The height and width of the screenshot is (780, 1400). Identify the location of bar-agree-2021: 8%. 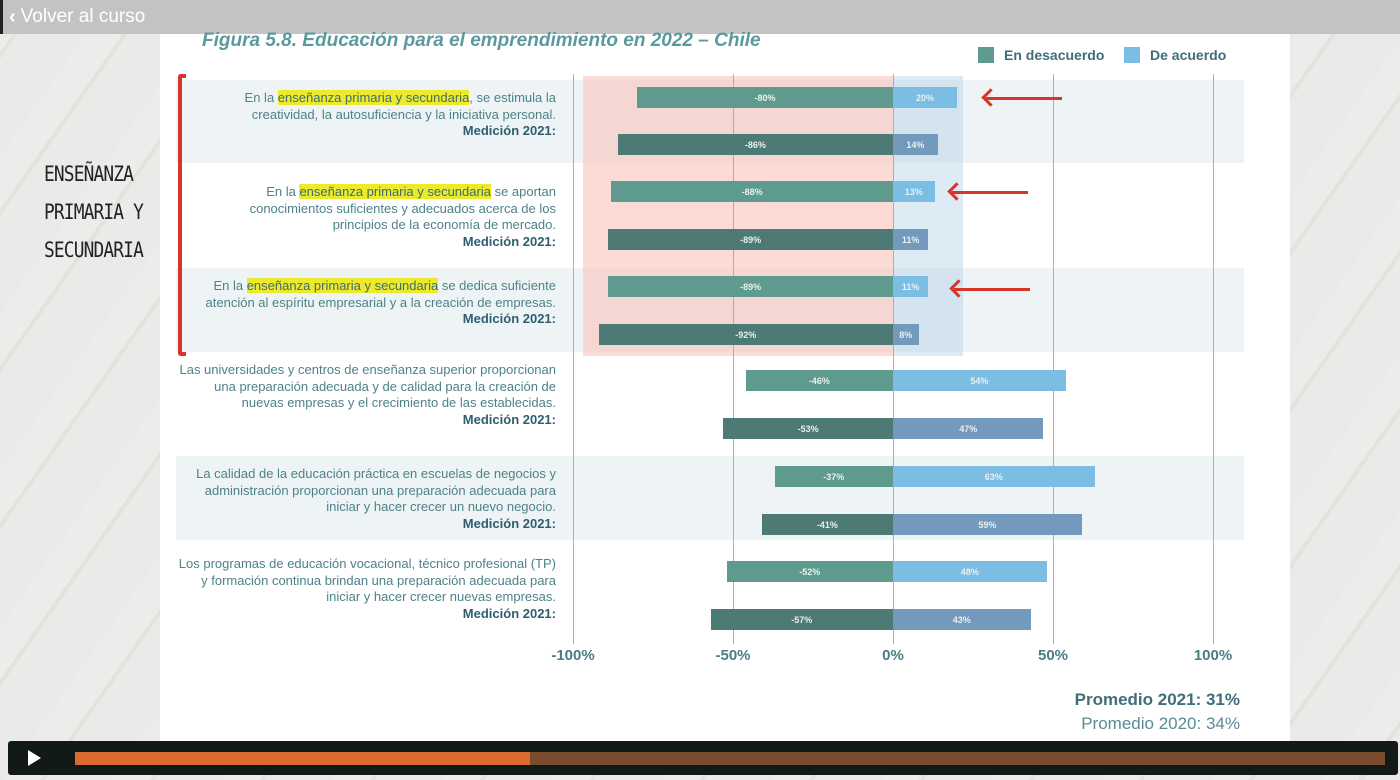
(906, 334).